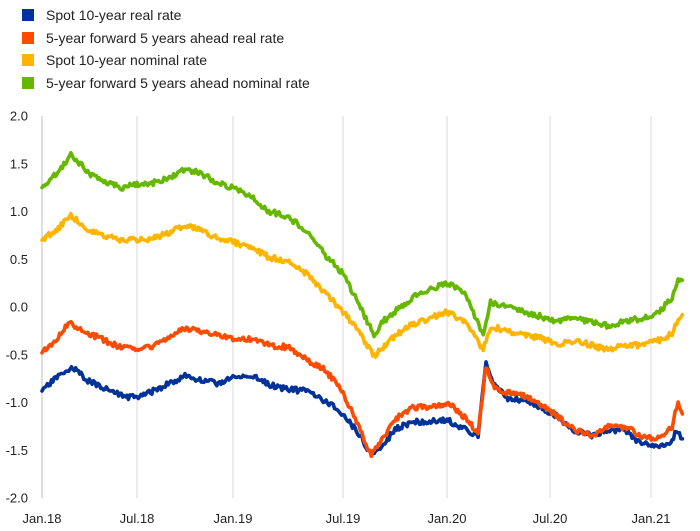 The width and height of the screenshot is (700, 531). I want to click on x-tick-label: Jul.18, so click(137, 518).